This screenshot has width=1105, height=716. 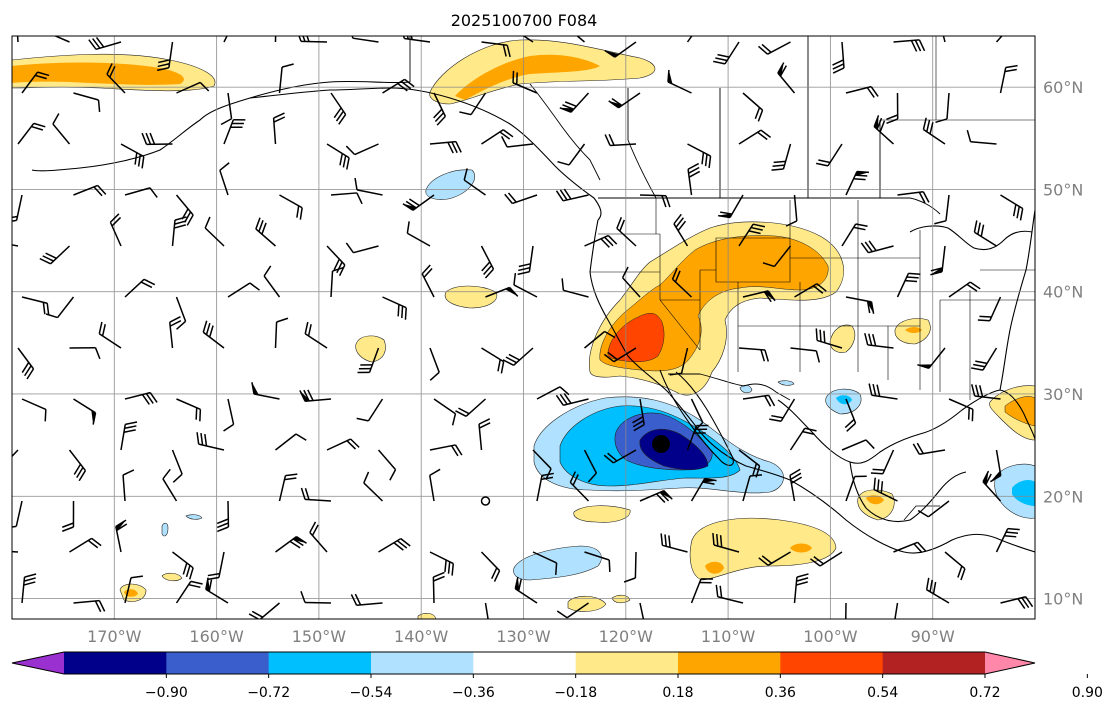 What do you see at coordinates (524, 20) in the screenshot?
I see `map-title: 2025100700 F084` at bounding box center [524, 20].